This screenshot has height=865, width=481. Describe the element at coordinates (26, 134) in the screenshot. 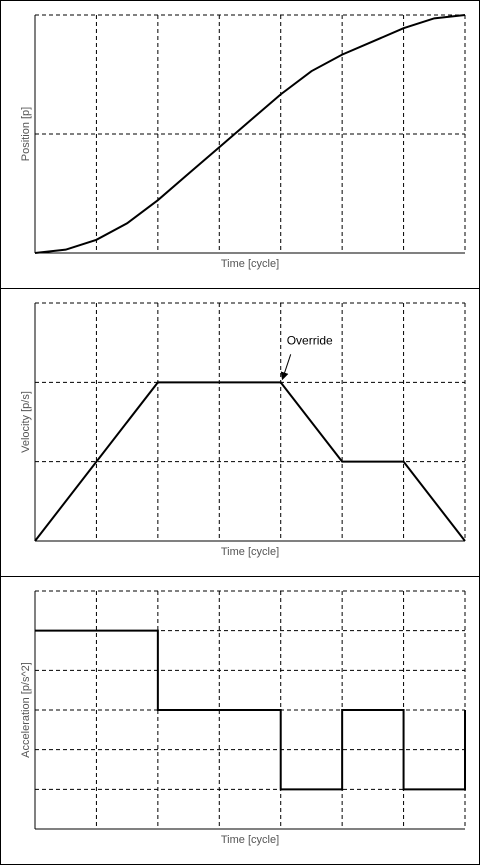

I see `y-axis-label: Position [p]` at that location.